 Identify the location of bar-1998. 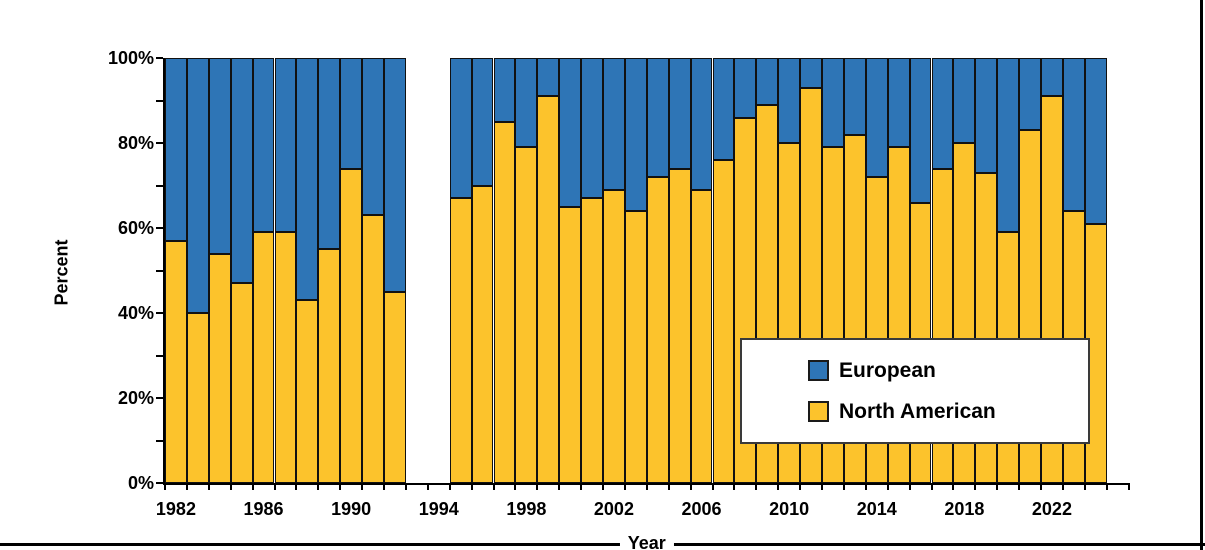
(526, 270).